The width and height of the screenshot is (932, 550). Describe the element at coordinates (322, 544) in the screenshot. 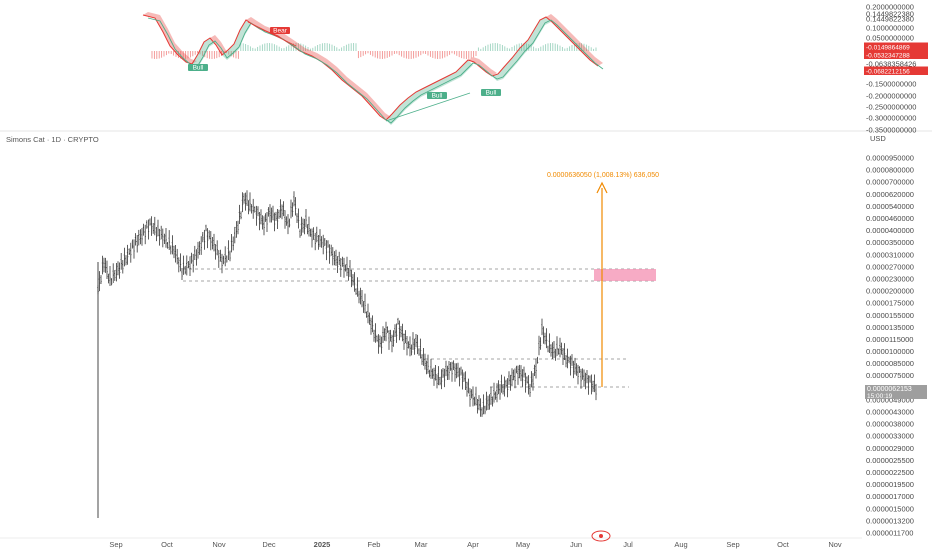

I see `time-axis-label: 2025` at that location.